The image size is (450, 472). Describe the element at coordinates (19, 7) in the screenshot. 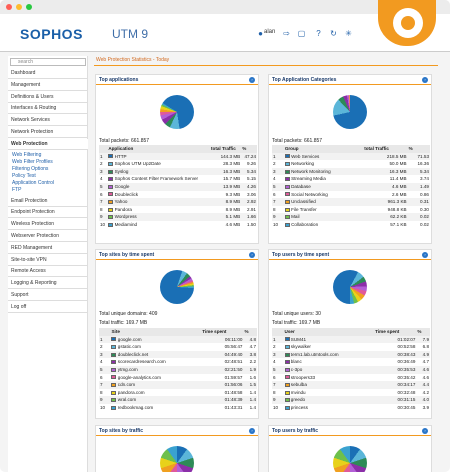

I see `minimize-window-button` at that location.